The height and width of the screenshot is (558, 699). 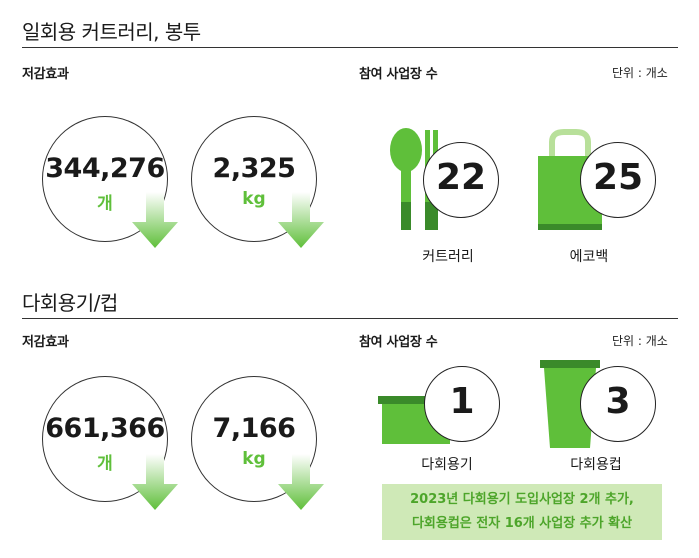 I want to click on section1-unit-note: 단위 : 개소, so click(x=640, y=73).